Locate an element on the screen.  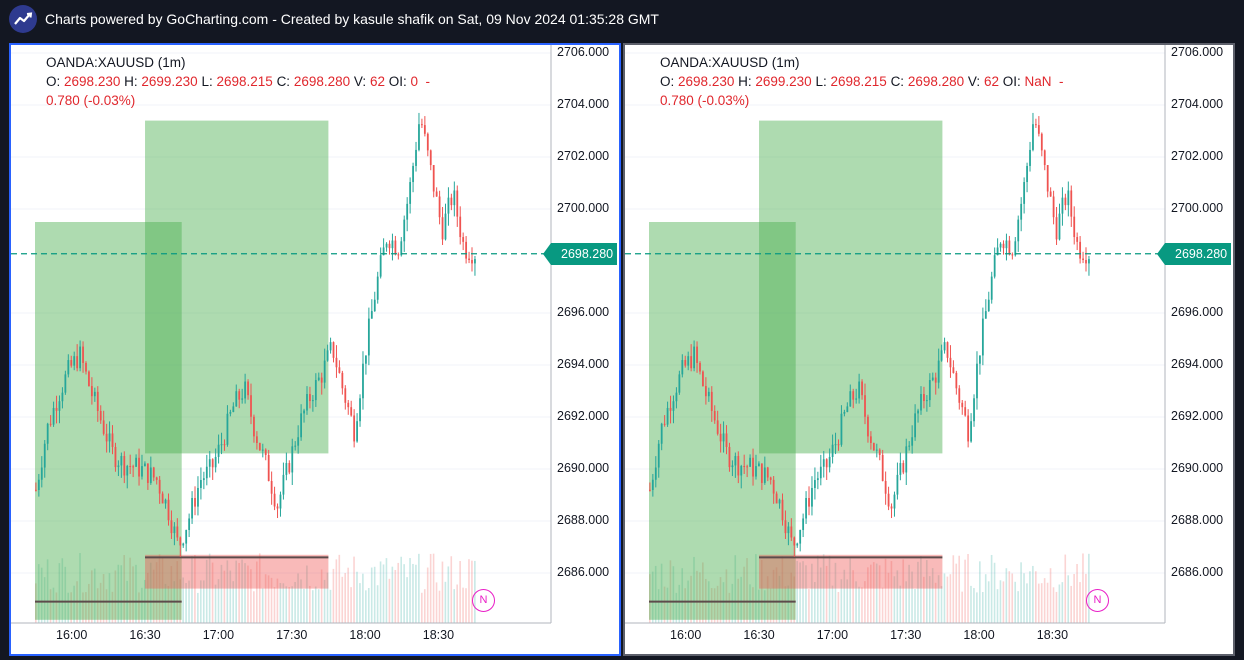
close-label: C: is located at coordinates (283, 81).